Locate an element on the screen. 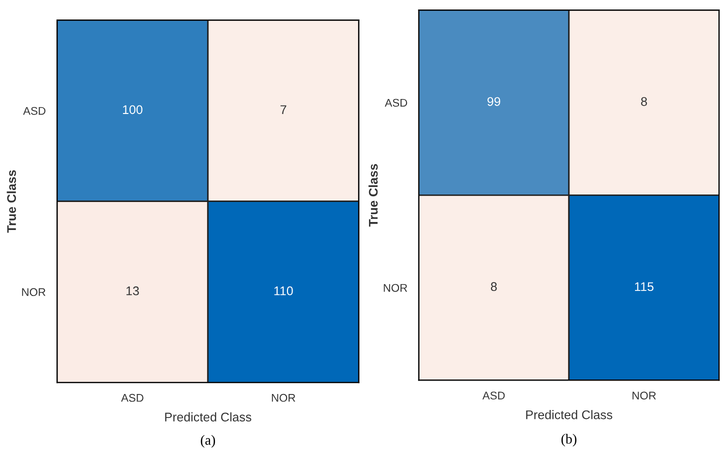  data-label: 7 is located at coordinates (283, 109).